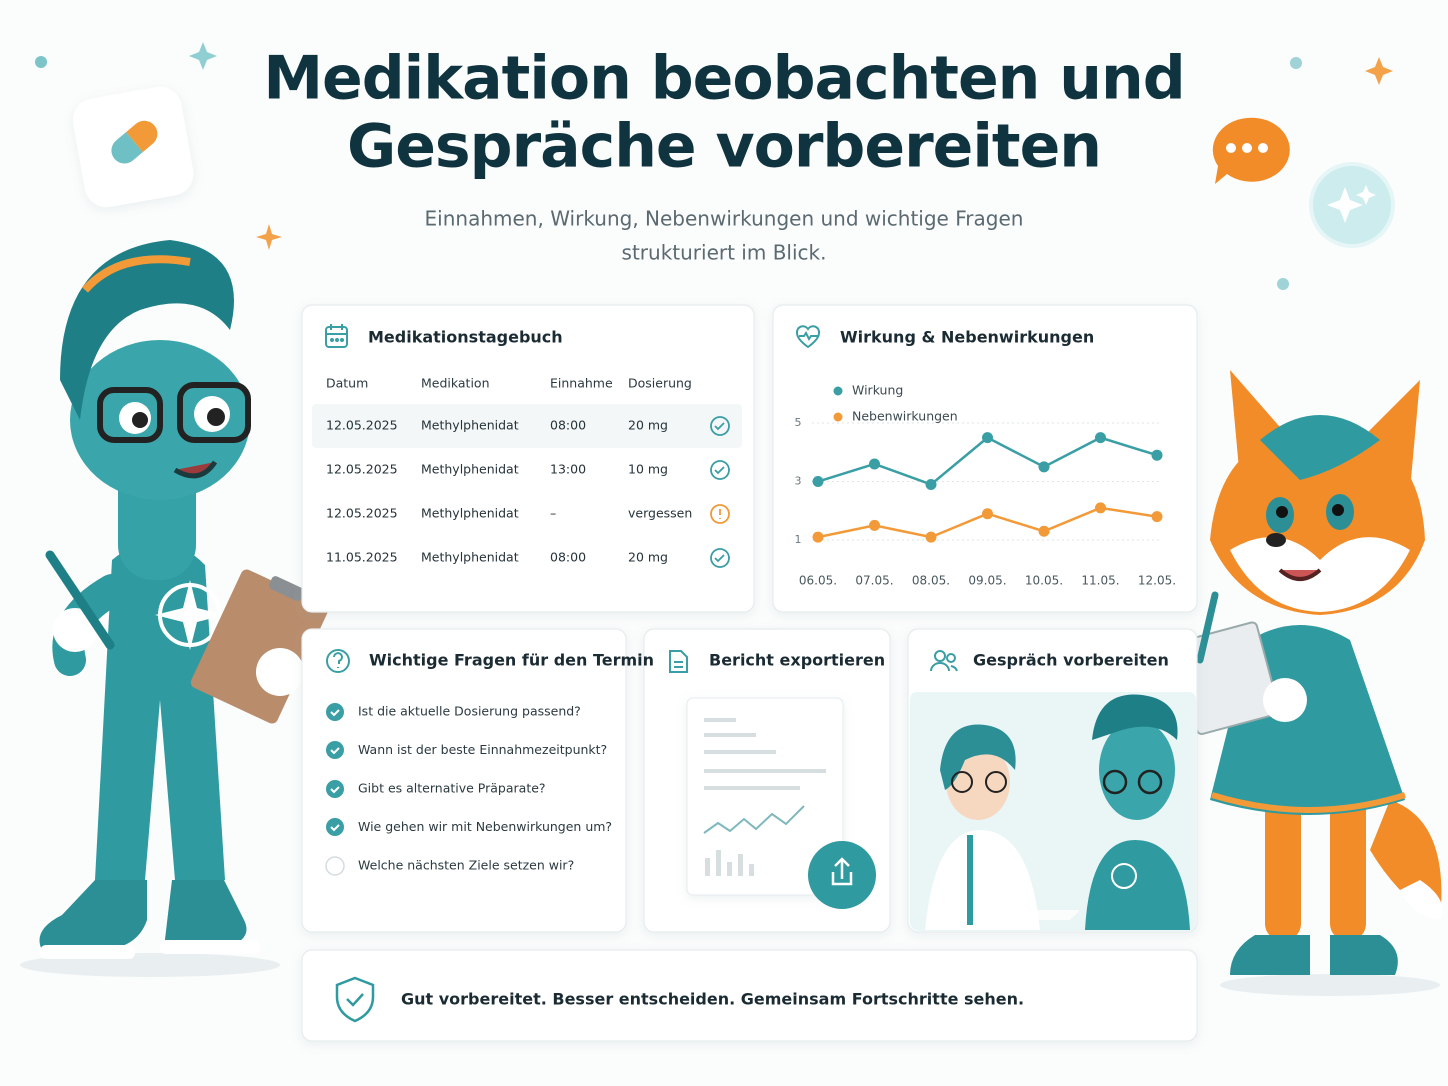  I want to click on table-cell: 13:00, so click(568, 469).